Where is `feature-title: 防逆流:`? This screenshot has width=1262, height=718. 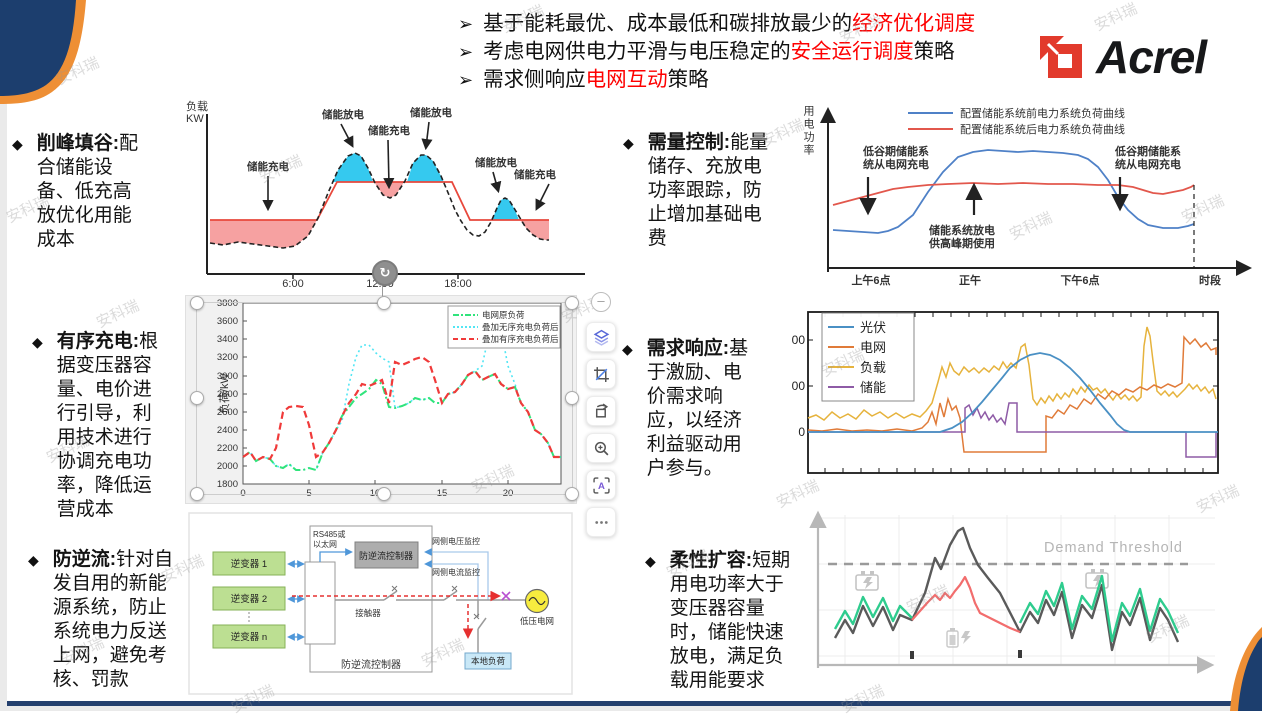
feature-title: 防逆流: is located at coordinates (84, 559).